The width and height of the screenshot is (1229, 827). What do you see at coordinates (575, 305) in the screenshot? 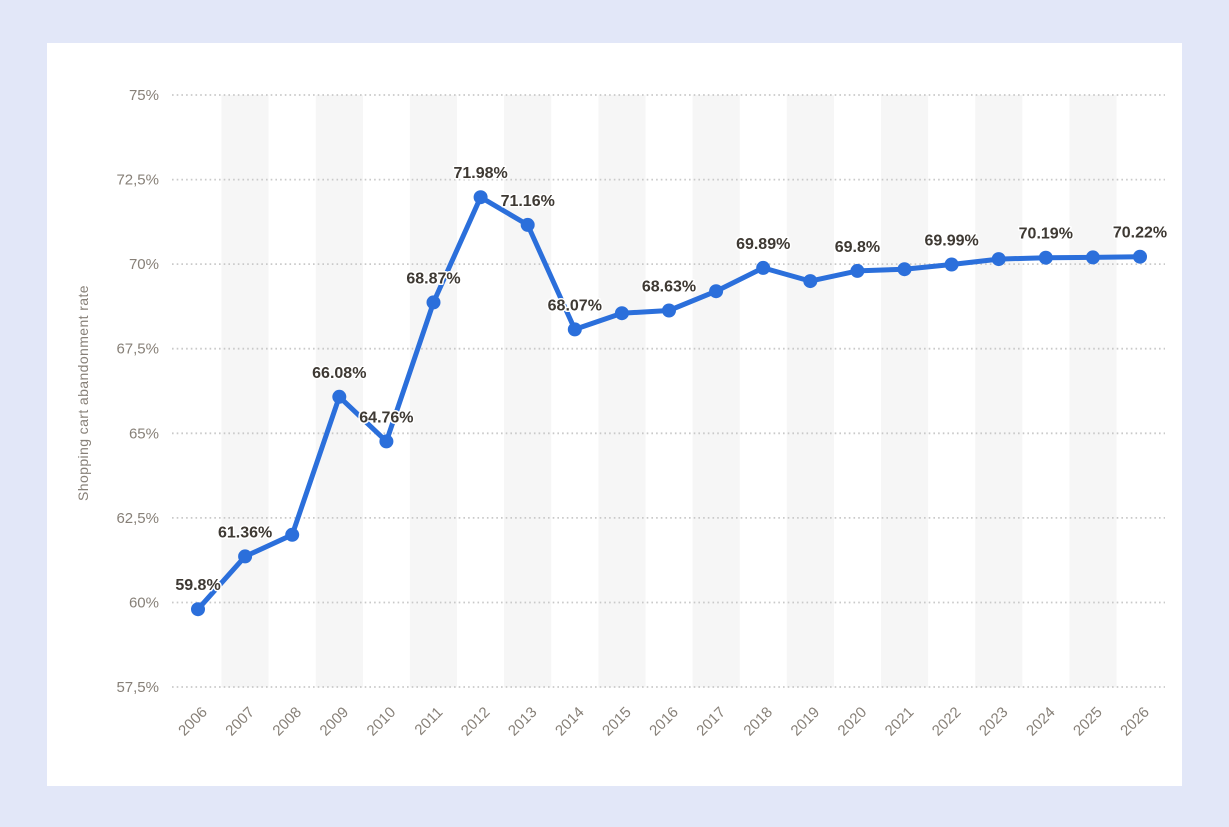
I see `point-label-2014: 68.07%` at bounding box center [575, 305].